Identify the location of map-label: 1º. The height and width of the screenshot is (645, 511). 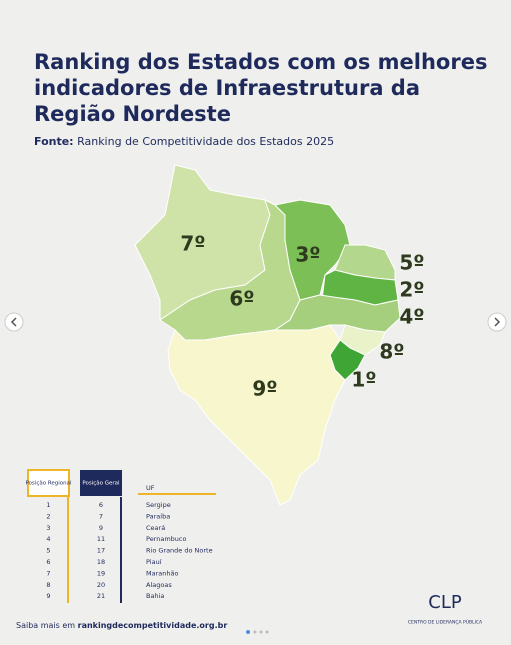
(363, 380).